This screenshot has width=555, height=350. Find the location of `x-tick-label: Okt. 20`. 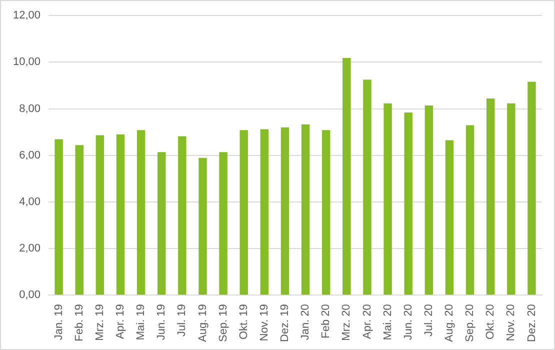

x-tick-label: Okt. 20 is located at coordinates (490, 322).